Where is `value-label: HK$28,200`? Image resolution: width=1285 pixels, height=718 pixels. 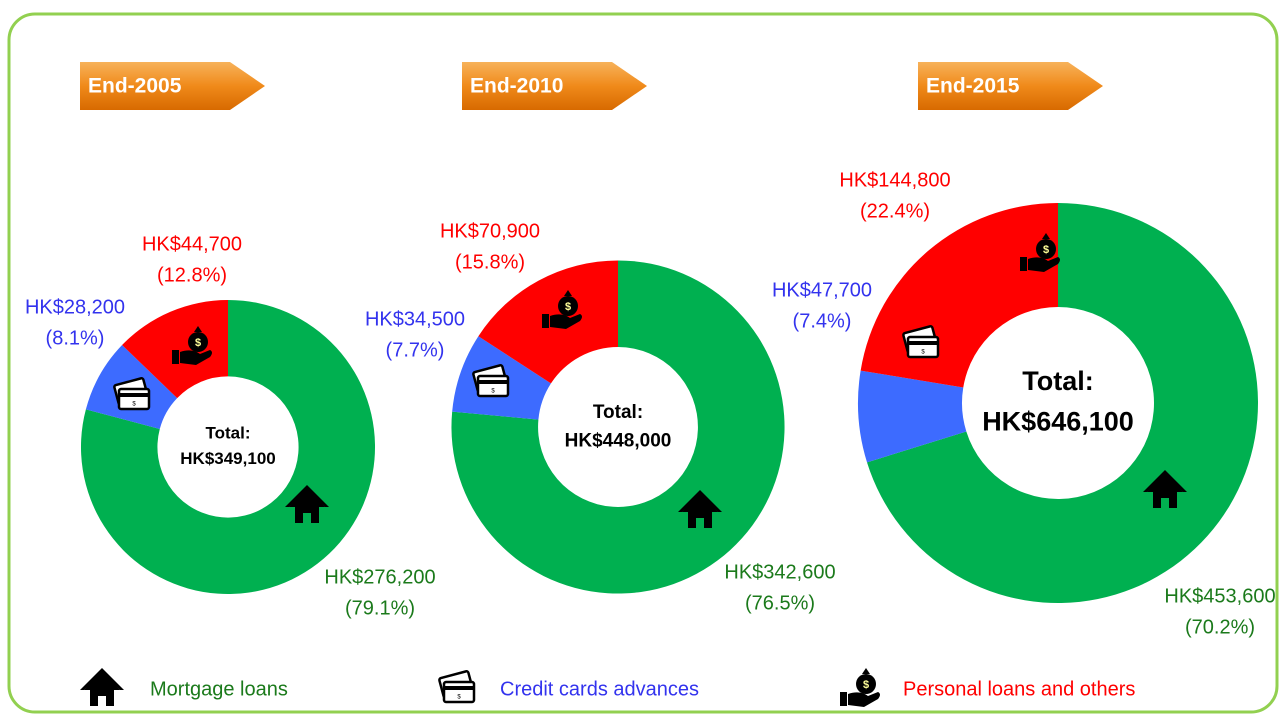 value-label: HK$28,200 is located at coordinates (75, 307).